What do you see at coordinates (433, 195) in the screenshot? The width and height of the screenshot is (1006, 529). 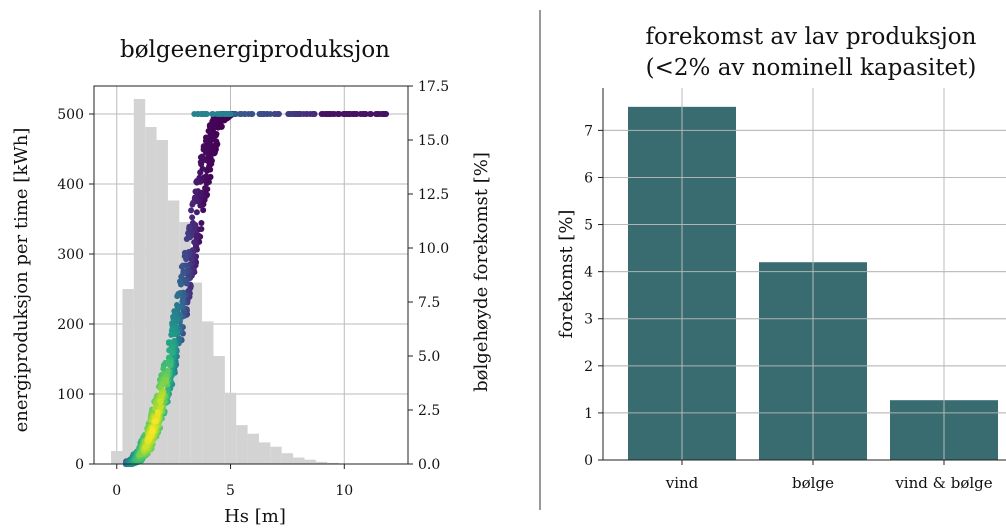 I see `left-y-right-tick-label: 12.5` at bounding box center [433, 195].